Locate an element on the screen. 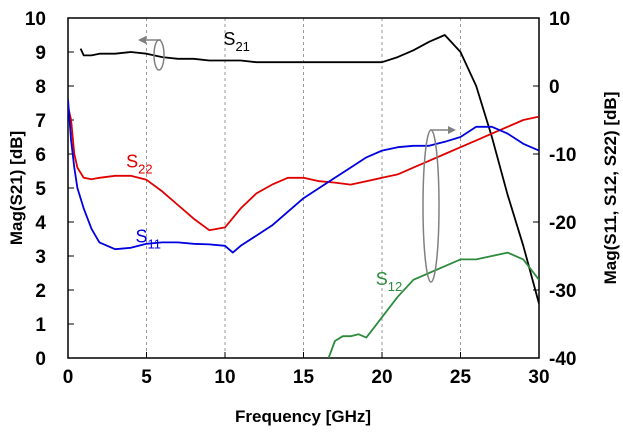 Image resolution: width=623 pixels, height=435 pixels. x-tick-label-4: 20 is located at coordinates (381, 377).